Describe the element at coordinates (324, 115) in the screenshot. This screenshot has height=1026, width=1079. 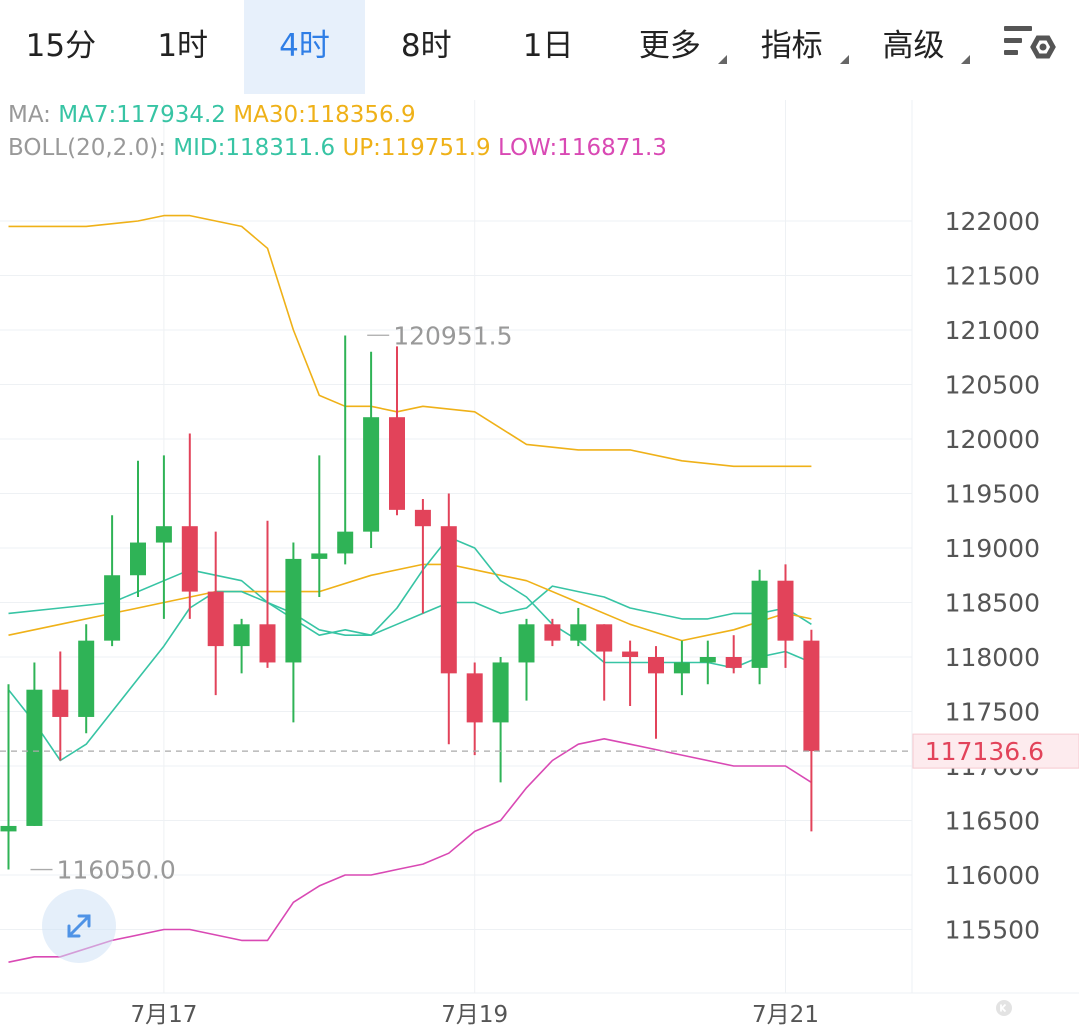
I see `ma30-value: MA30:118356.9` at that location.